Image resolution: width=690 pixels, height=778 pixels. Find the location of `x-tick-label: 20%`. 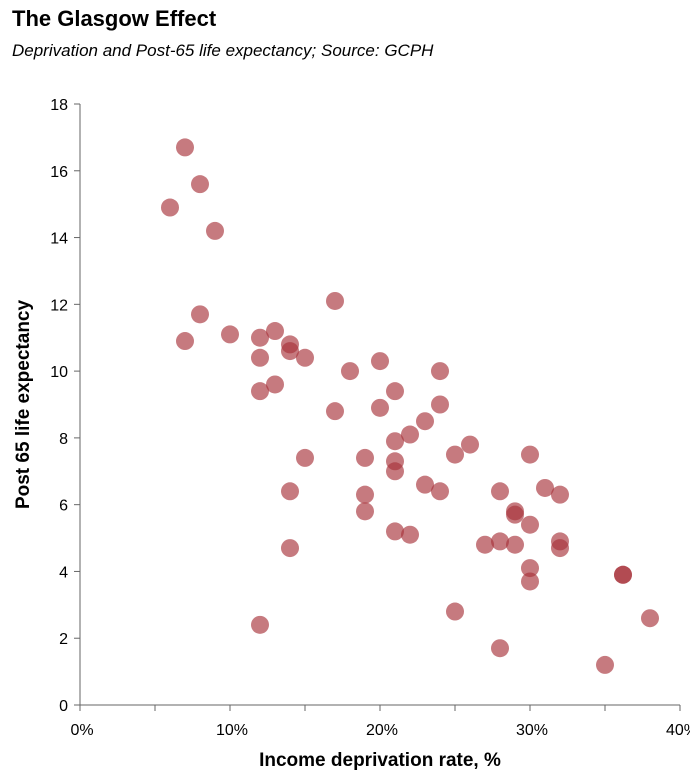

x-tick-label: 20% is located at coordinates (382, 730).